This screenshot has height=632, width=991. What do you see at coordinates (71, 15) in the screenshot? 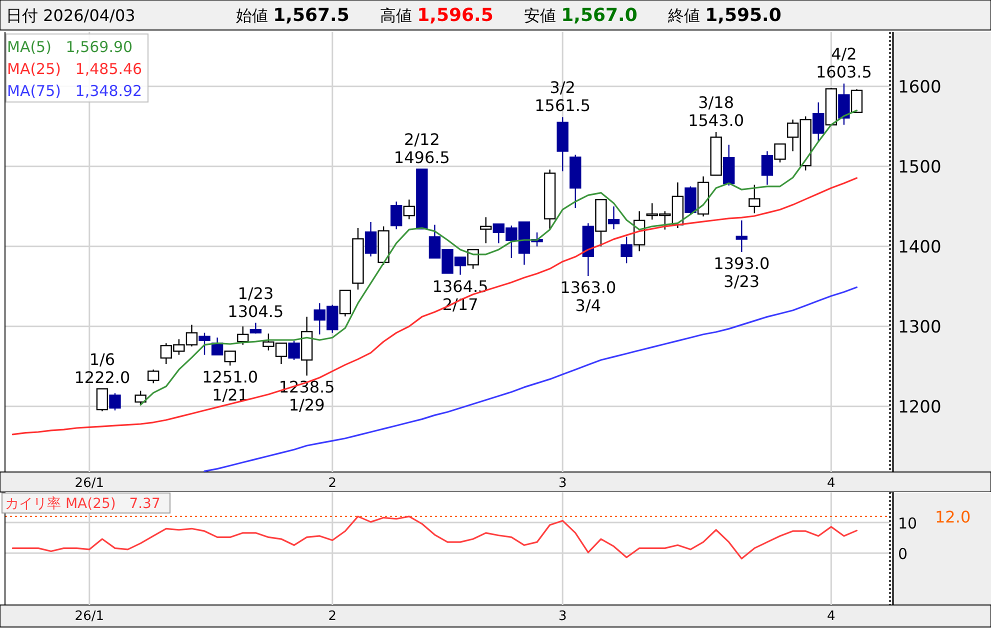
I see `chart-title: 日付 2026/04/03` at bounding box center [71, 15].